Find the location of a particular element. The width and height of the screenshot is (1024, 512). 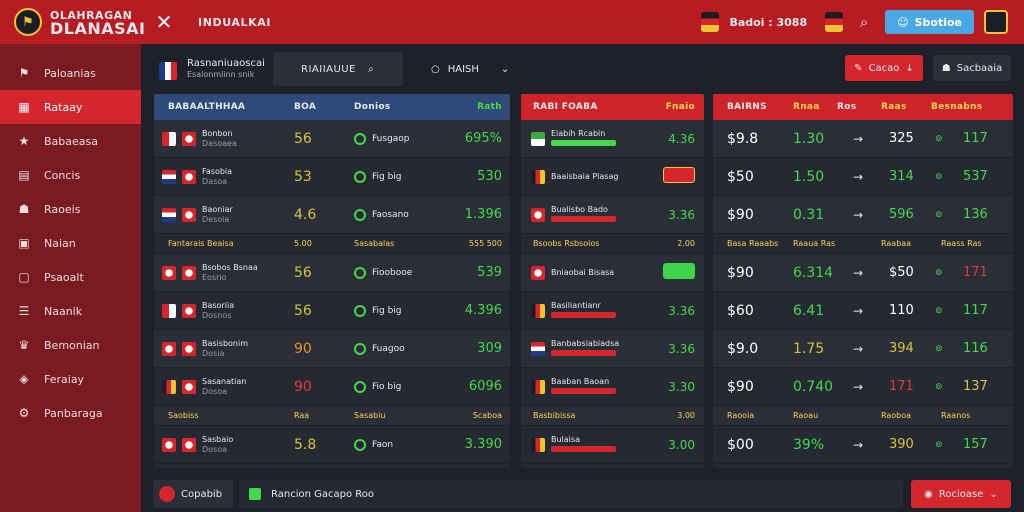

blue-action-button: ☺ Sbotioe is located at coordinates (929, 22).